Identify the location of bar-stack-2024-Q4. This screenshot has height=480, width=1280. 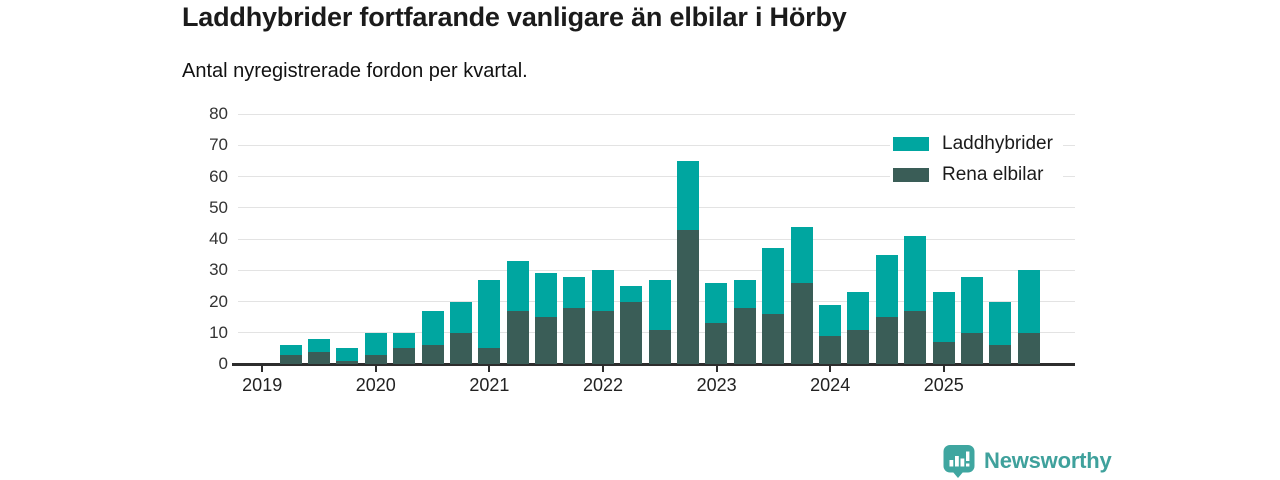
(915, 299).